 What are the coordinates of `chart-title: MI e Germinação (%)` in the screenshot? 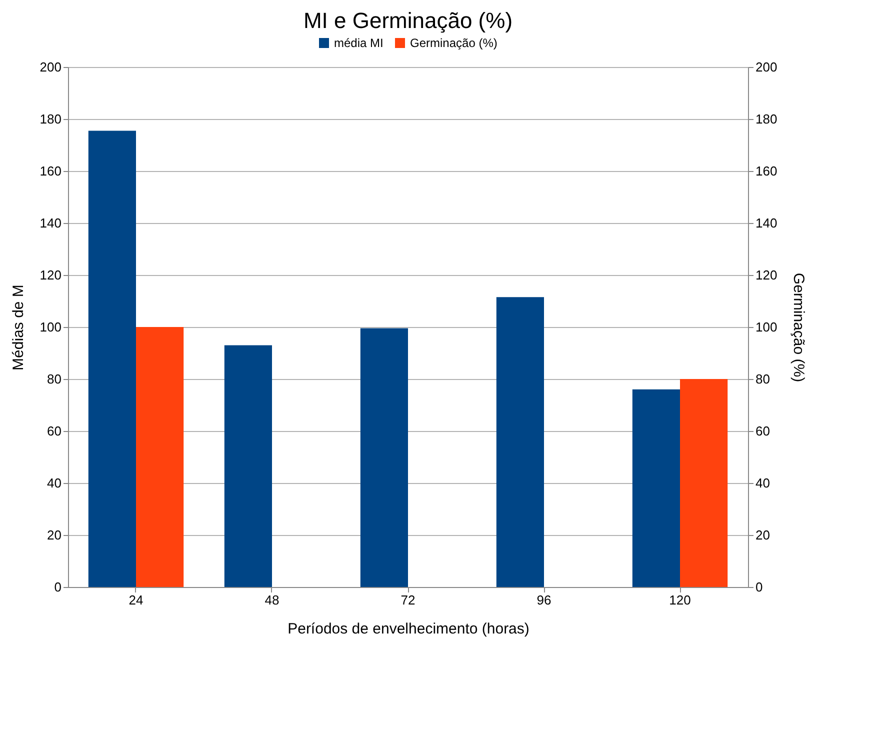 It's located at (408, 20).